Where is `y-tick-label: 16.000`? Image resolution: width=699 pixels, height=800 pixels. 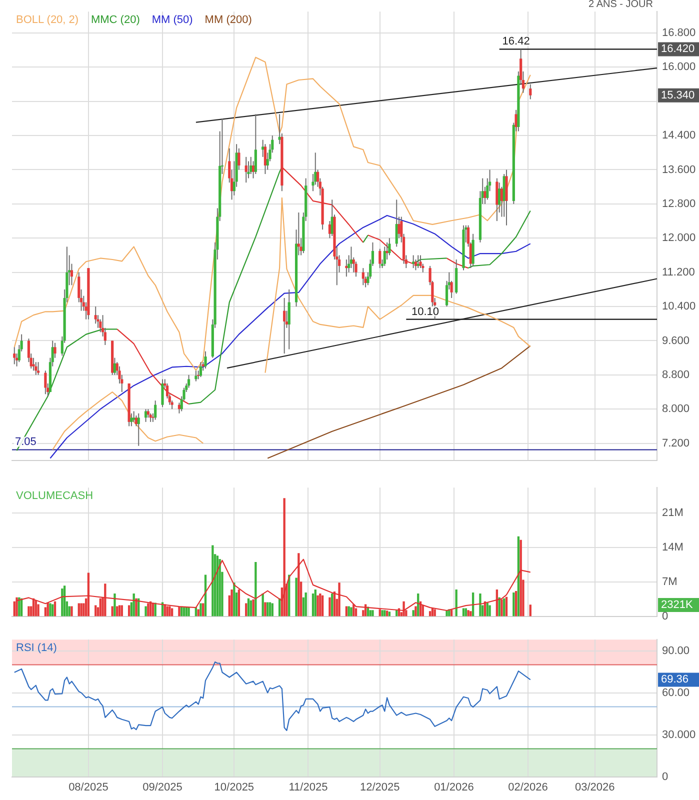
y-tick-label: 16.000 is located at coordinates (679, 67).